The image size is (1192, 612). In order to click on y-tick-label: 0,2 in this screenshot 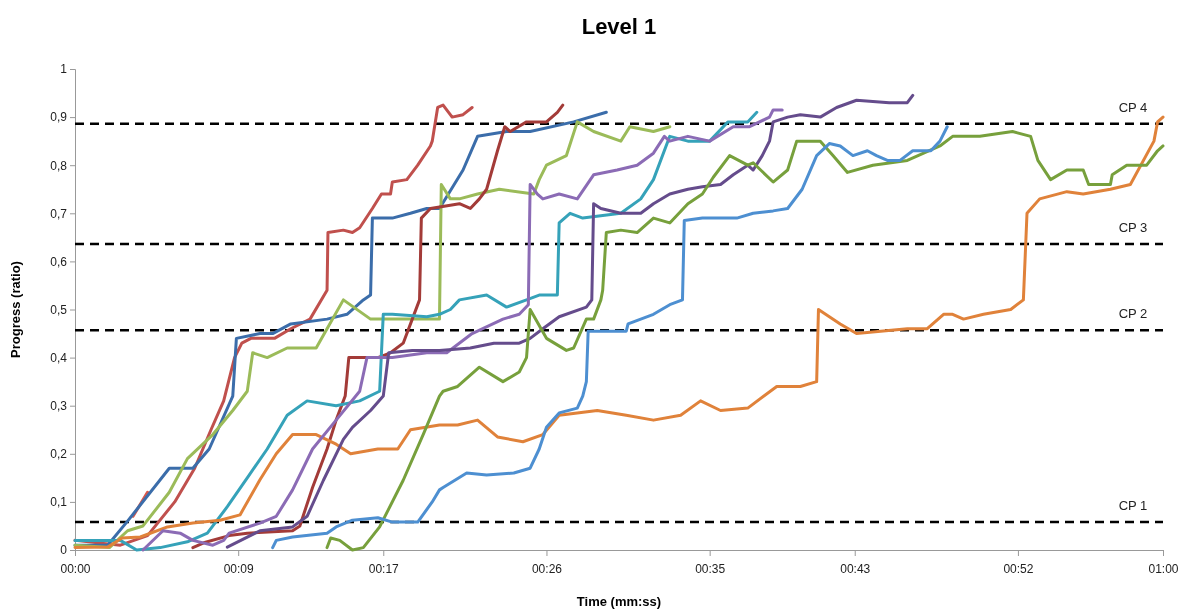, I will do `click(59, 454)`.